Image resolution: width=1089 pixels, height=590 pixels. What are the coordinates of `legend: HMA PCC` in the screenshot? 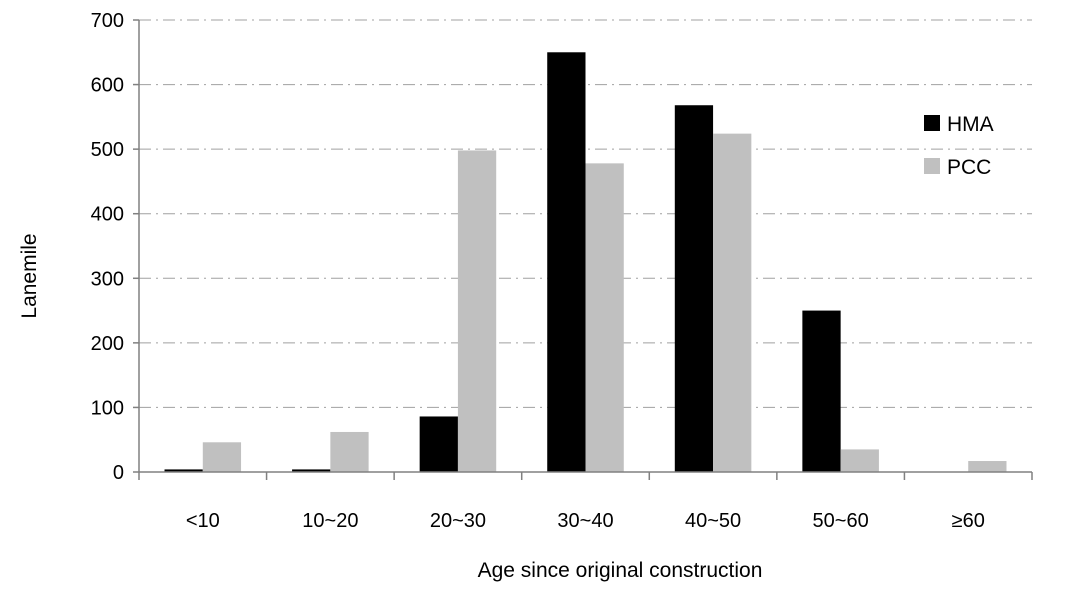 It's located at (959, 146).